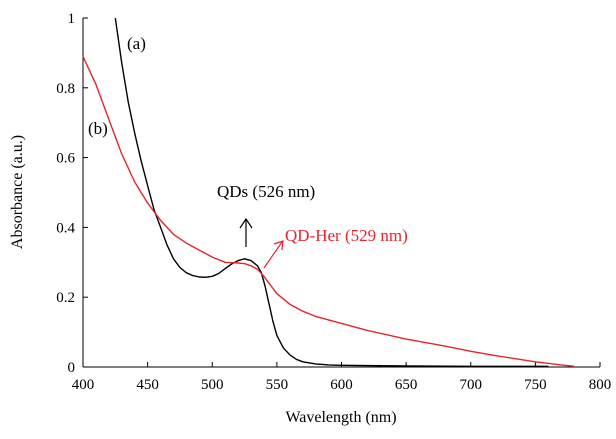  I want to click on x-tick-label: 650, so click(406, 385).